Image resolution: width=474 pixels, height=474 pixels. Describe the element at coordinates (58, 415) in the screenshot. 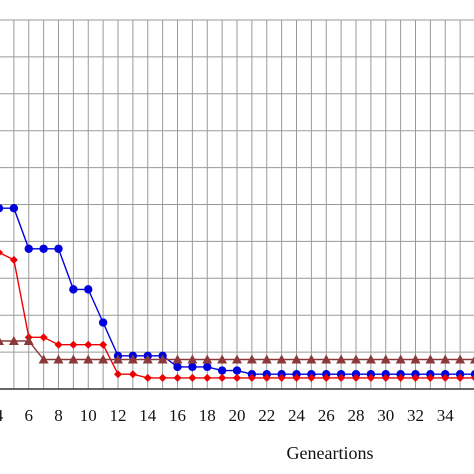

I see `x-tick-label: 8` at that location.